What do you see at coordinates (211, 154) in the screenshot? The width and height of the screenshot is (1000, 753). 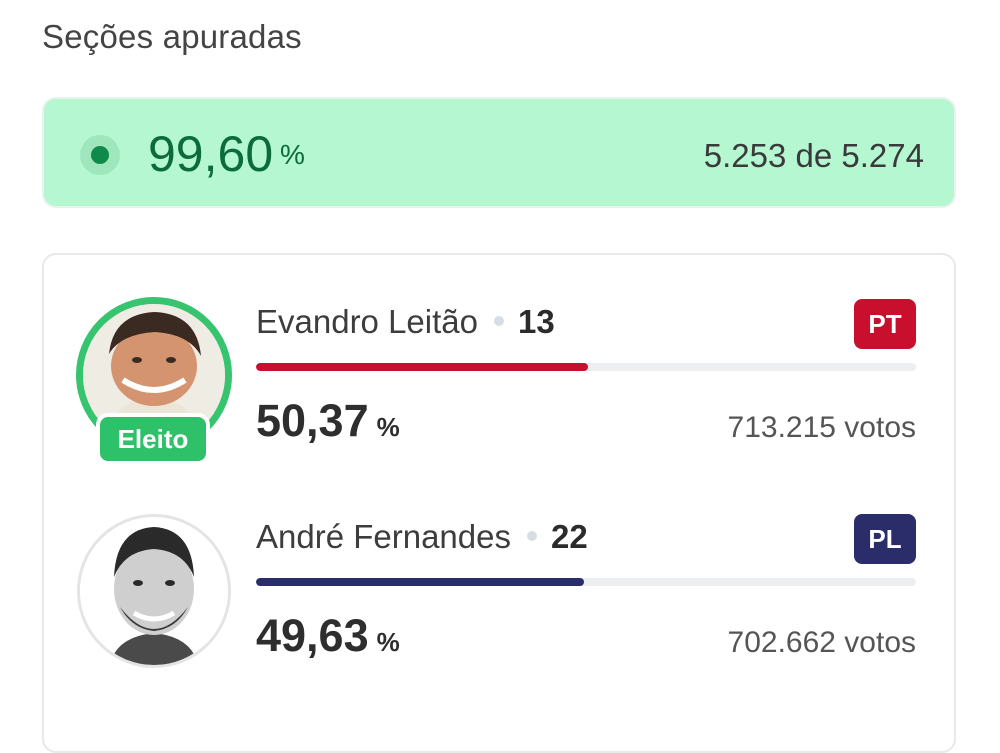 I see `counted-percent: 99,60` at bounding box center [211, 154].